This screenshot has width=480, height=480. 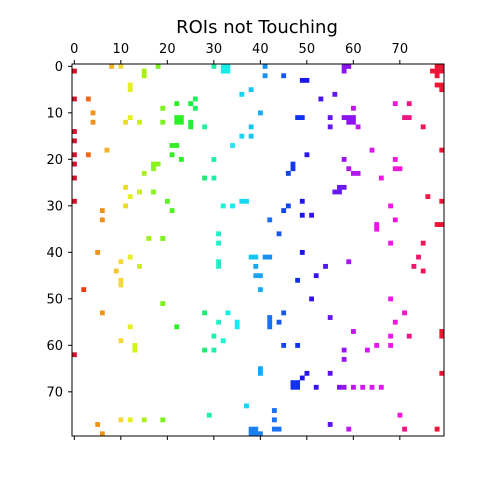 I want to click on y-tick-label: 0, so click(x=59, y=67).